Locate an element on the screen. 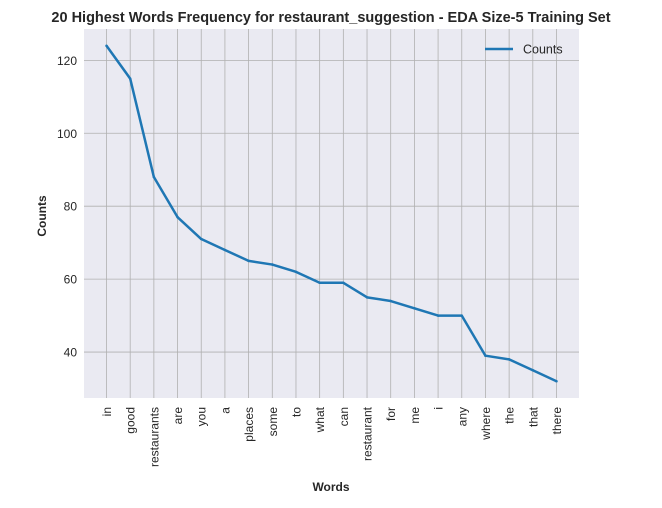 This screenshot has width=662, height=508. x-tick-label: good is located at coordinates (131, 420).